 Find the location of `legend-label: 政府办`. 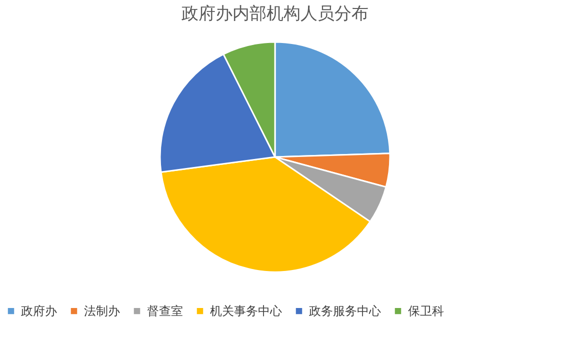

legend-label: 政府办 is located at coordinates (39, 311).